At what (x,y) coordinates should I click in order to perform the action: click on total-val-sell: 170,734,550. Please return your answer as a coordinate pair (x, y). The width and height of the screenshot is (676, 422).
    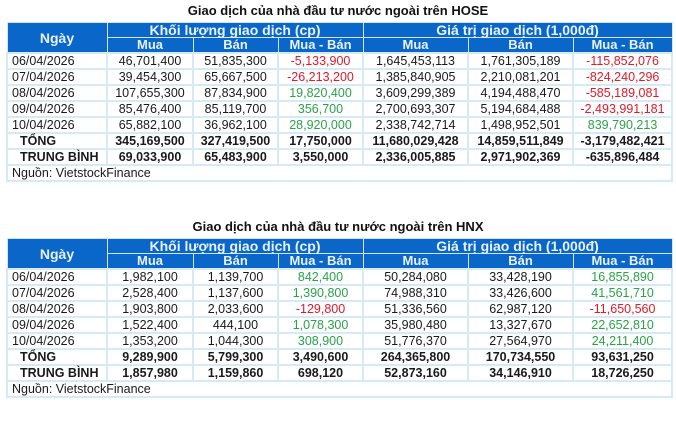
    Looking at the image, I should click on (521, 357).